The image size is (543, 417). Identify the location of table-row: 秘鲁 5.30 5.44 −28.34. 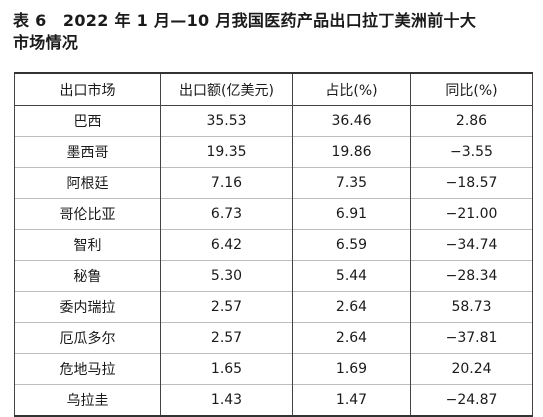
(273, 276).